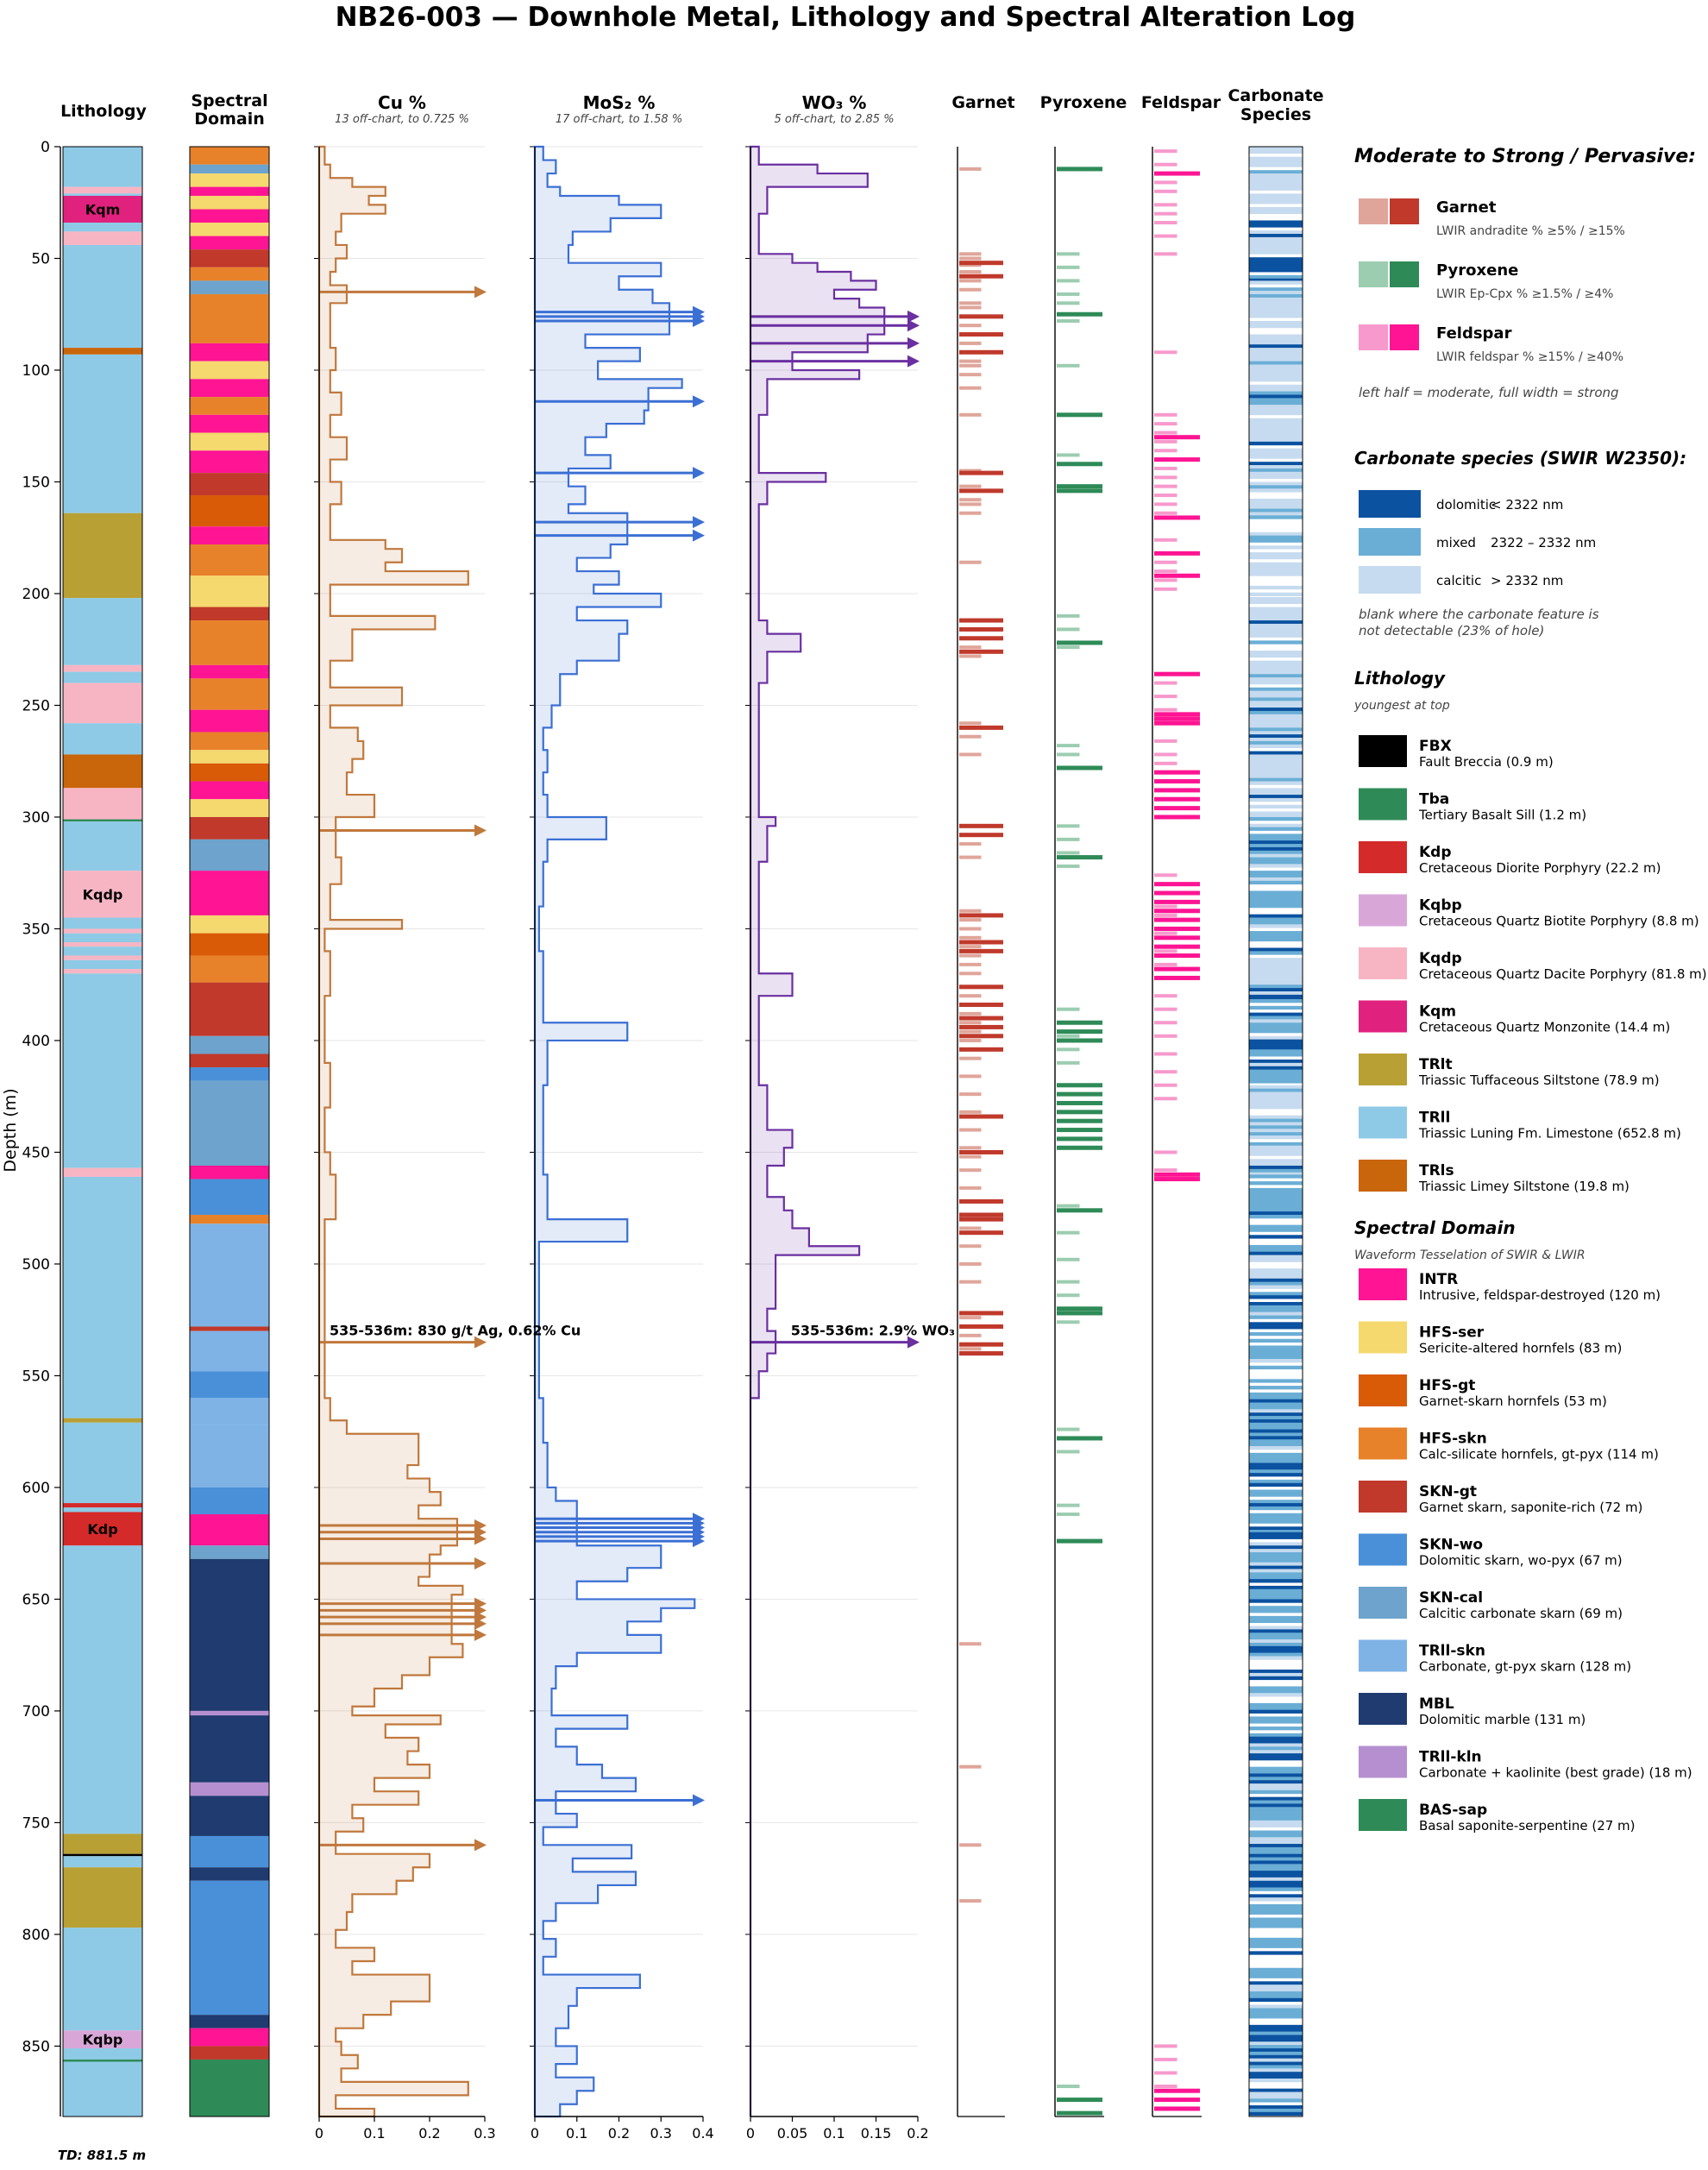 This screenshot has width=1708, height=2170. What do you see at coordinates (699, 1800) in the screenshot?
I see `mos2-offchart-arrowhead` at bounding box center [699, 1800].